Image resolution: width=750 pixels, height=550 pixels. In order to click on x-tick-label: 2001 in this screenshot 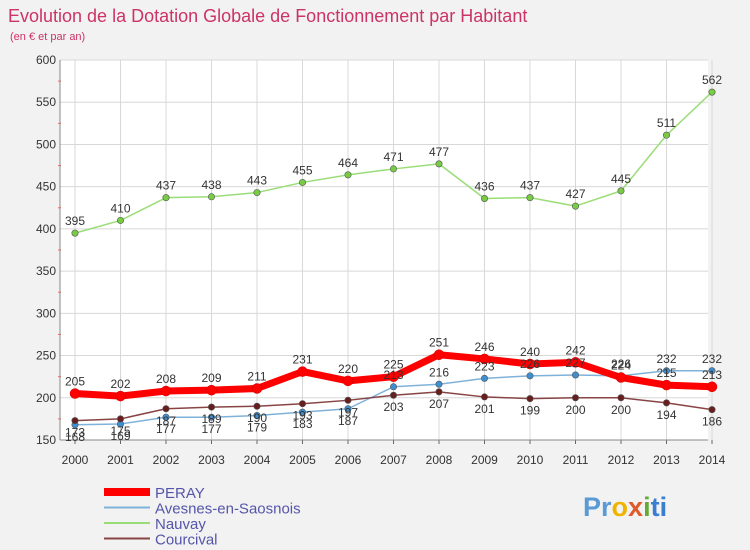, I will do `click(120, 460)`.